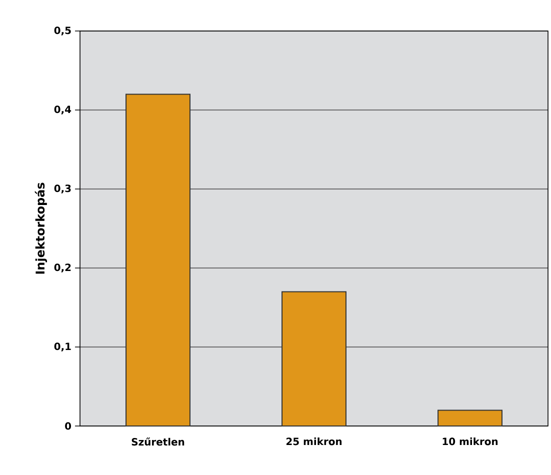 The image size is (551, 475). What do you see at coordinates (470, 441) in the screenshot?
I see `x-tick-label: 10 mikron` at bounding box center [470, 441].